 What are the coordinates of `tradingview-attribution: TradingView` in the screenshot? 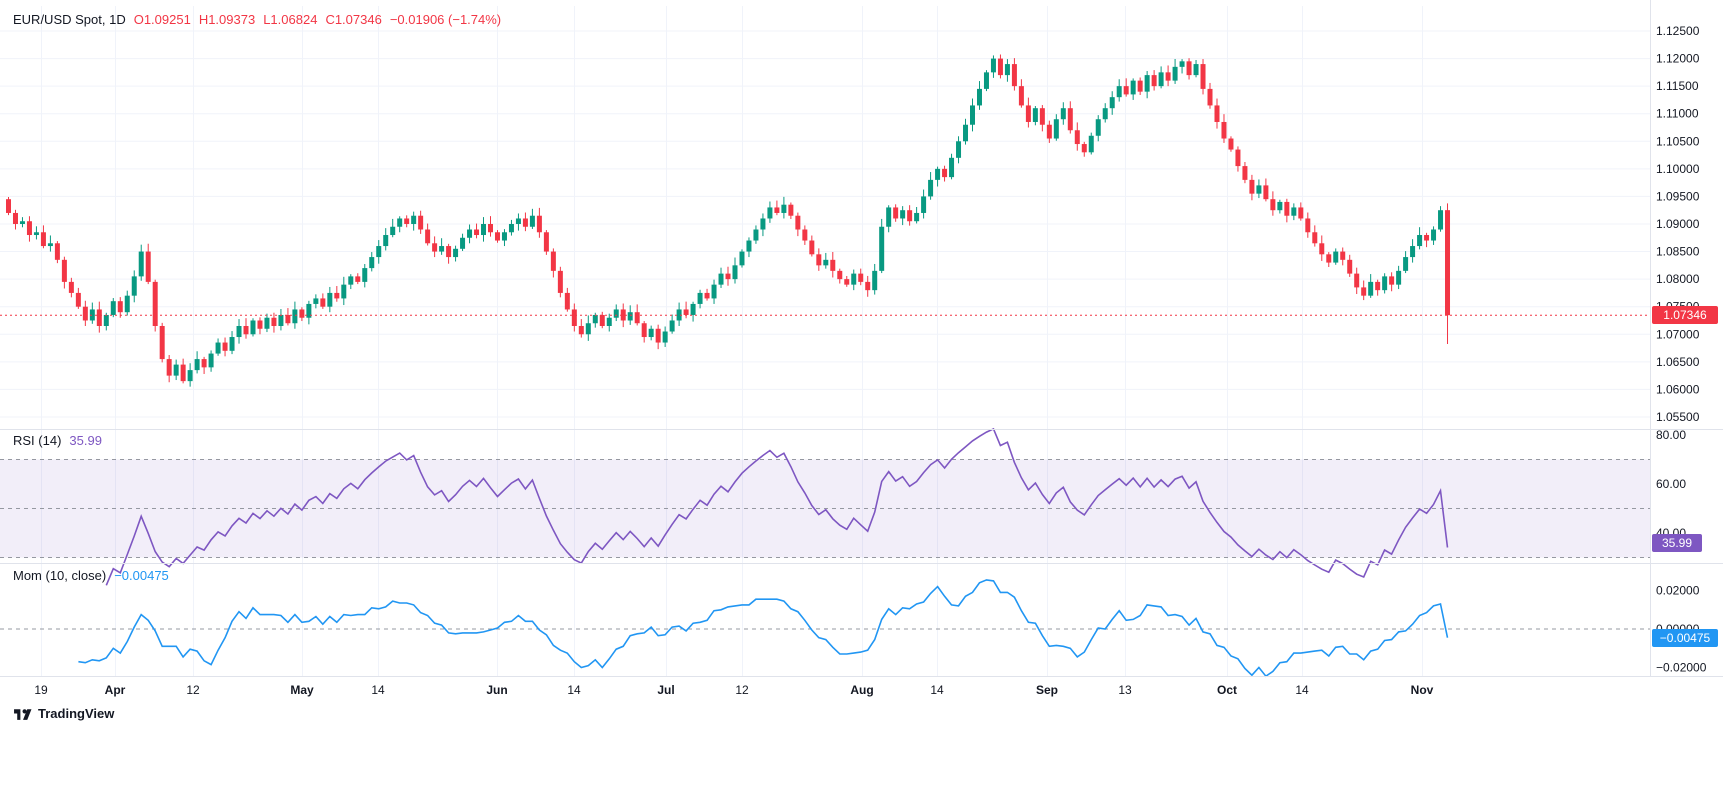 It's located at (63, 713).